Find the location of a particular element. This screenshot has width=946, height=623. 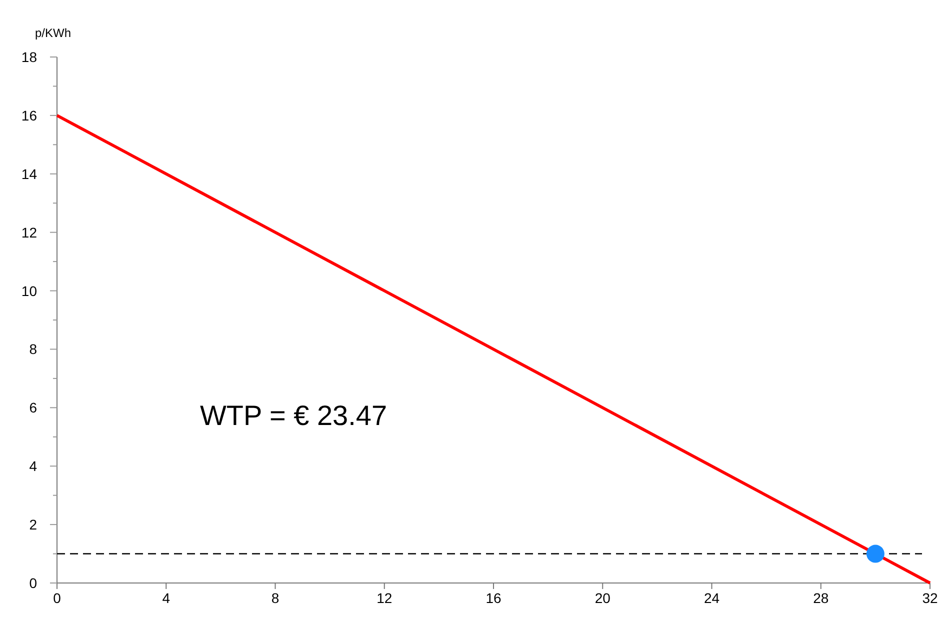

y-tick-label: 16 is located at coordinates (29, 115).